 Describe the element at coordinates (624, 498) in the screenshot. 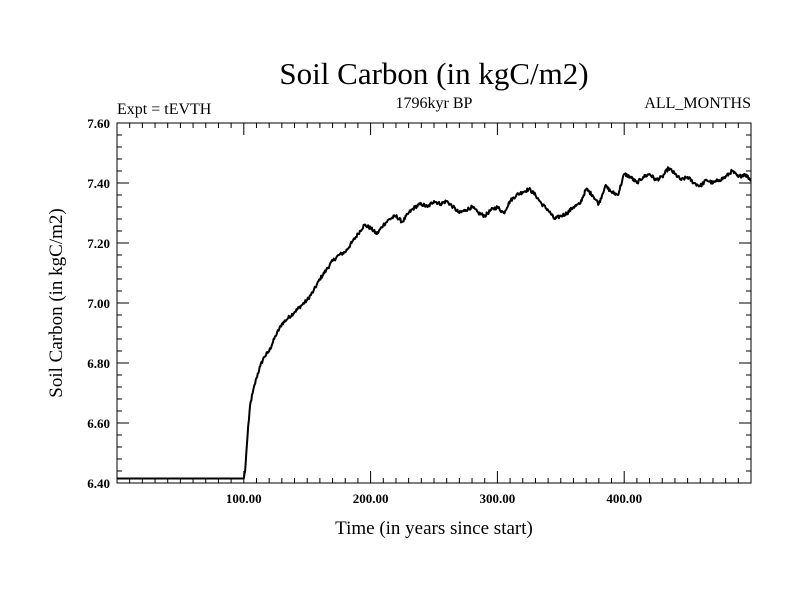

I see `x-tick-label: 400.00` at that location.